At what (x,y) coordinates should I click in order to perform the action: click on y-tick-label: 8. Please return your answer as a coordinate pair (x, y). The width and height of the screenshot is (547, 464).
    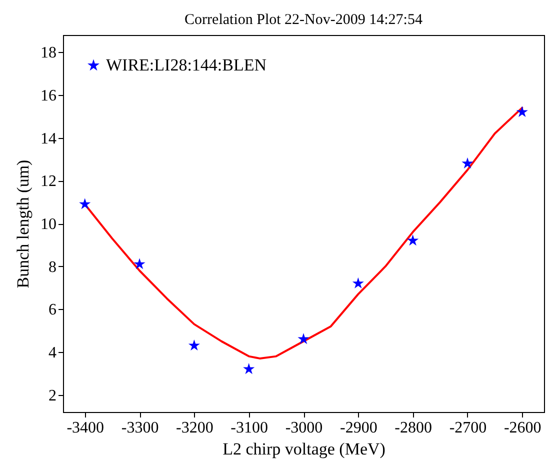
    Looking at the image, I should click on (52, 267).